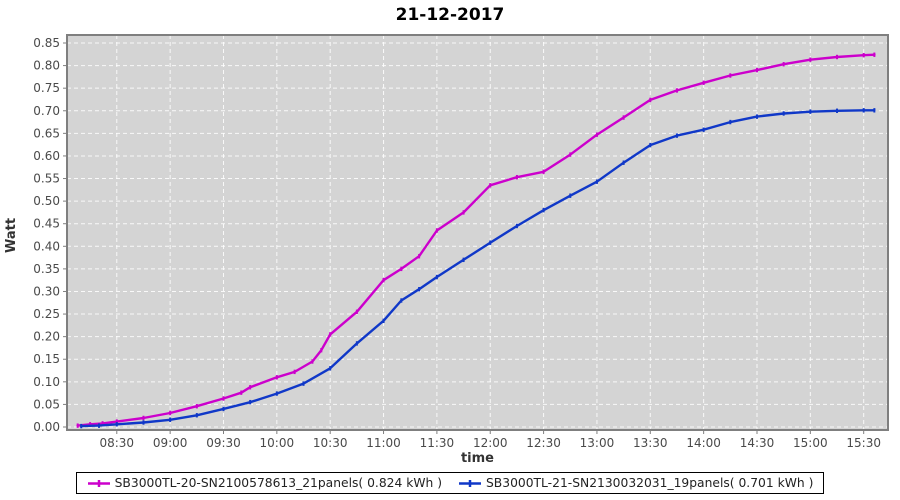 This screenshot has width=900, height=500. What do you see at coordinates (170, 443) in the screenshot?
I see `x-tick-label: 09:00` at bounding box center [170, 443].